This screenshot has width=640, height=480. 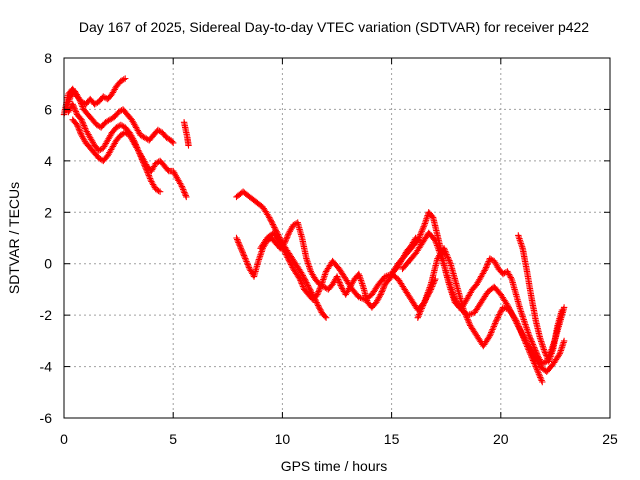 I want to click on series-marks-track-k, so click(x=480, y=315).